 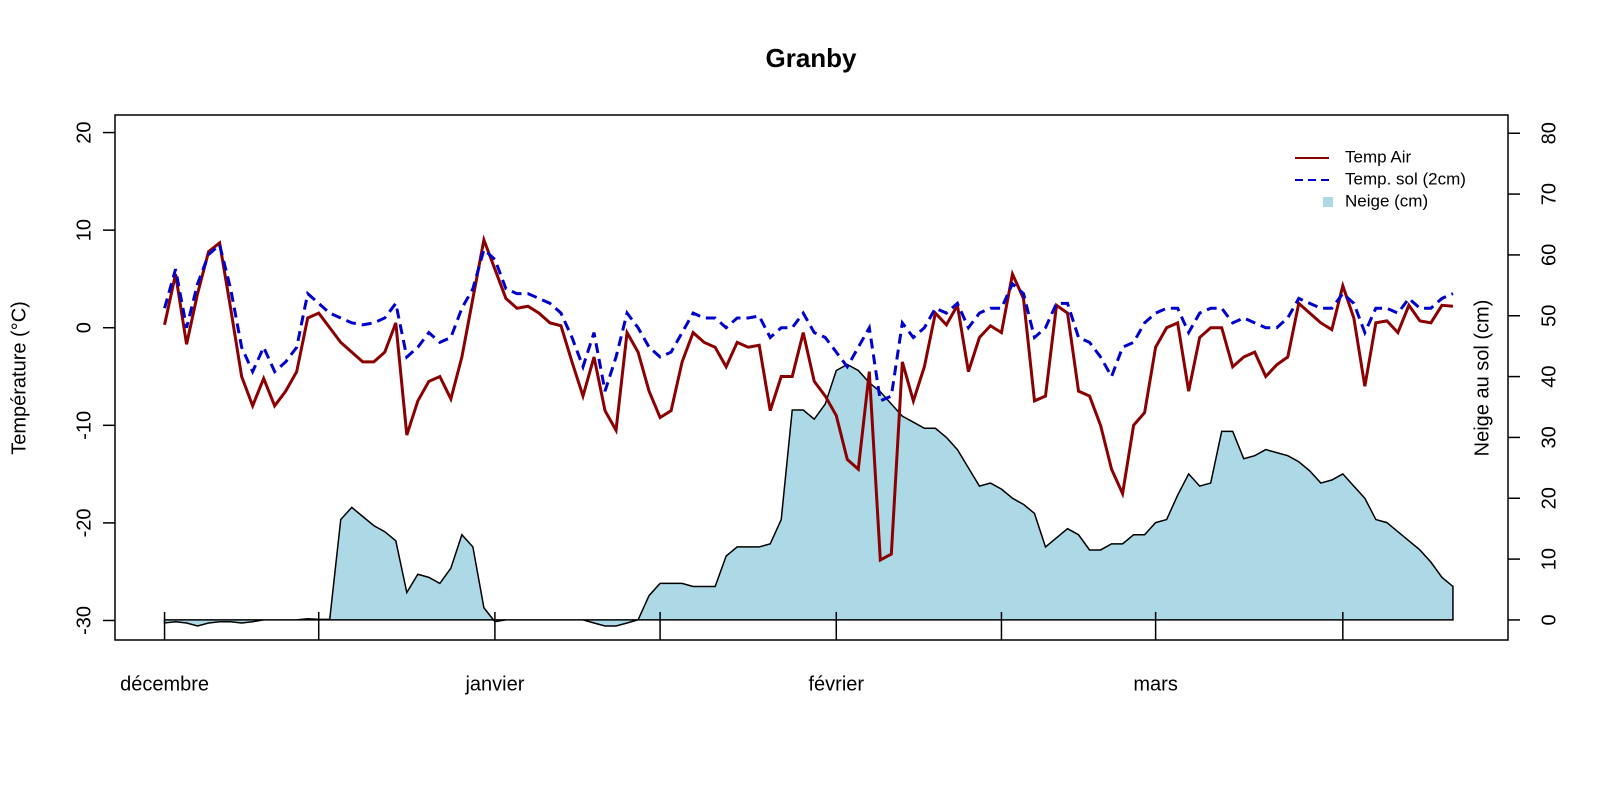 What do you see at coordinates (1482, 378) in the screenshot?
I see `y2-axis-label: Neige au sol (cm)` at bounding box center [1482, 378].